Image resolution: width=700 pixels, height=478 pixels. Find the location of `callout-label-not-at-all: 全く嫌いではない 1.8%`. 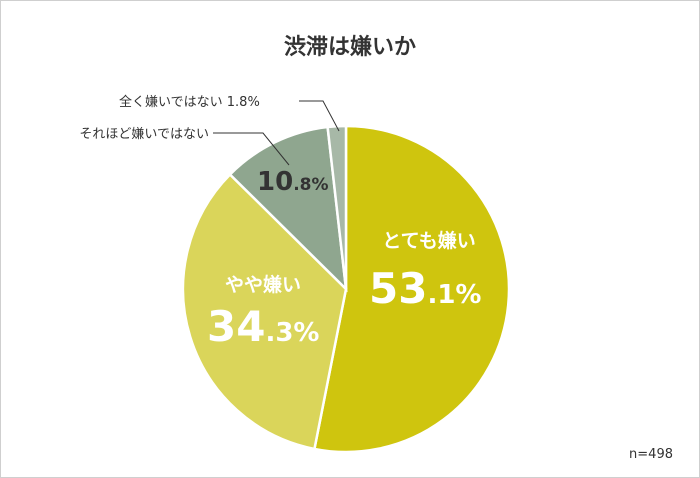

callout-label-not-at-all: 全く嫌いではない 1.8% is located at coordinates (189, 102).